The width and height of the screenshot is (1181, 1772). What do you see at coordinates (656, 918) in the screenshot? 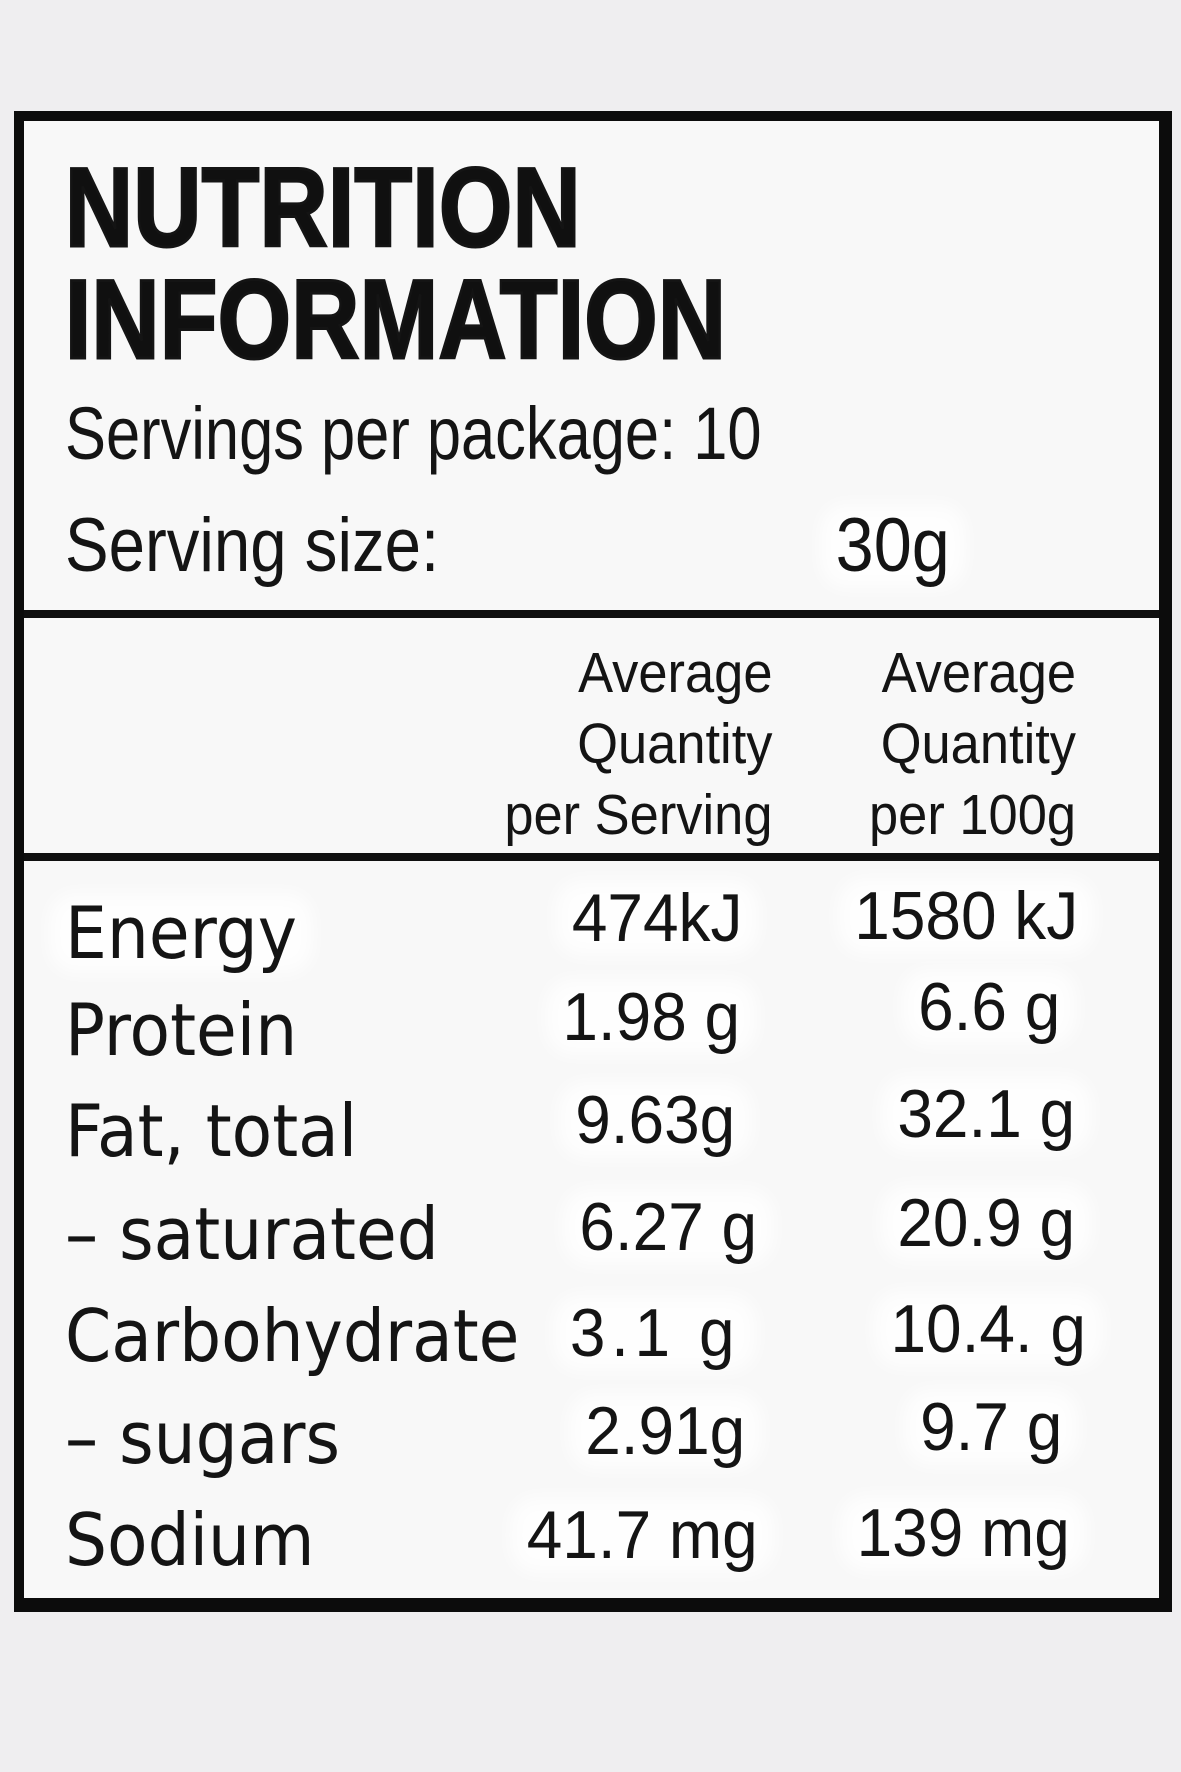
I see `row-energy-per-serving: 474kJ` at bounding box center [656, 918].